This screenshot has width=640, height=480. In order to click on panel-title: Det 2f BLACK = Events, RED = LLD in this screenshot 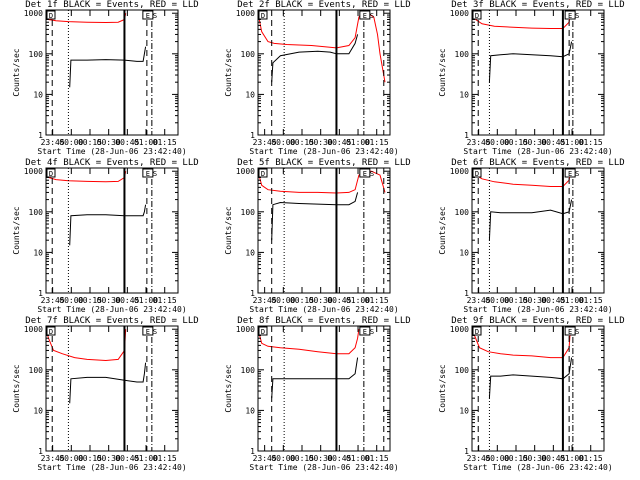, I will do `click(323, 5)`.